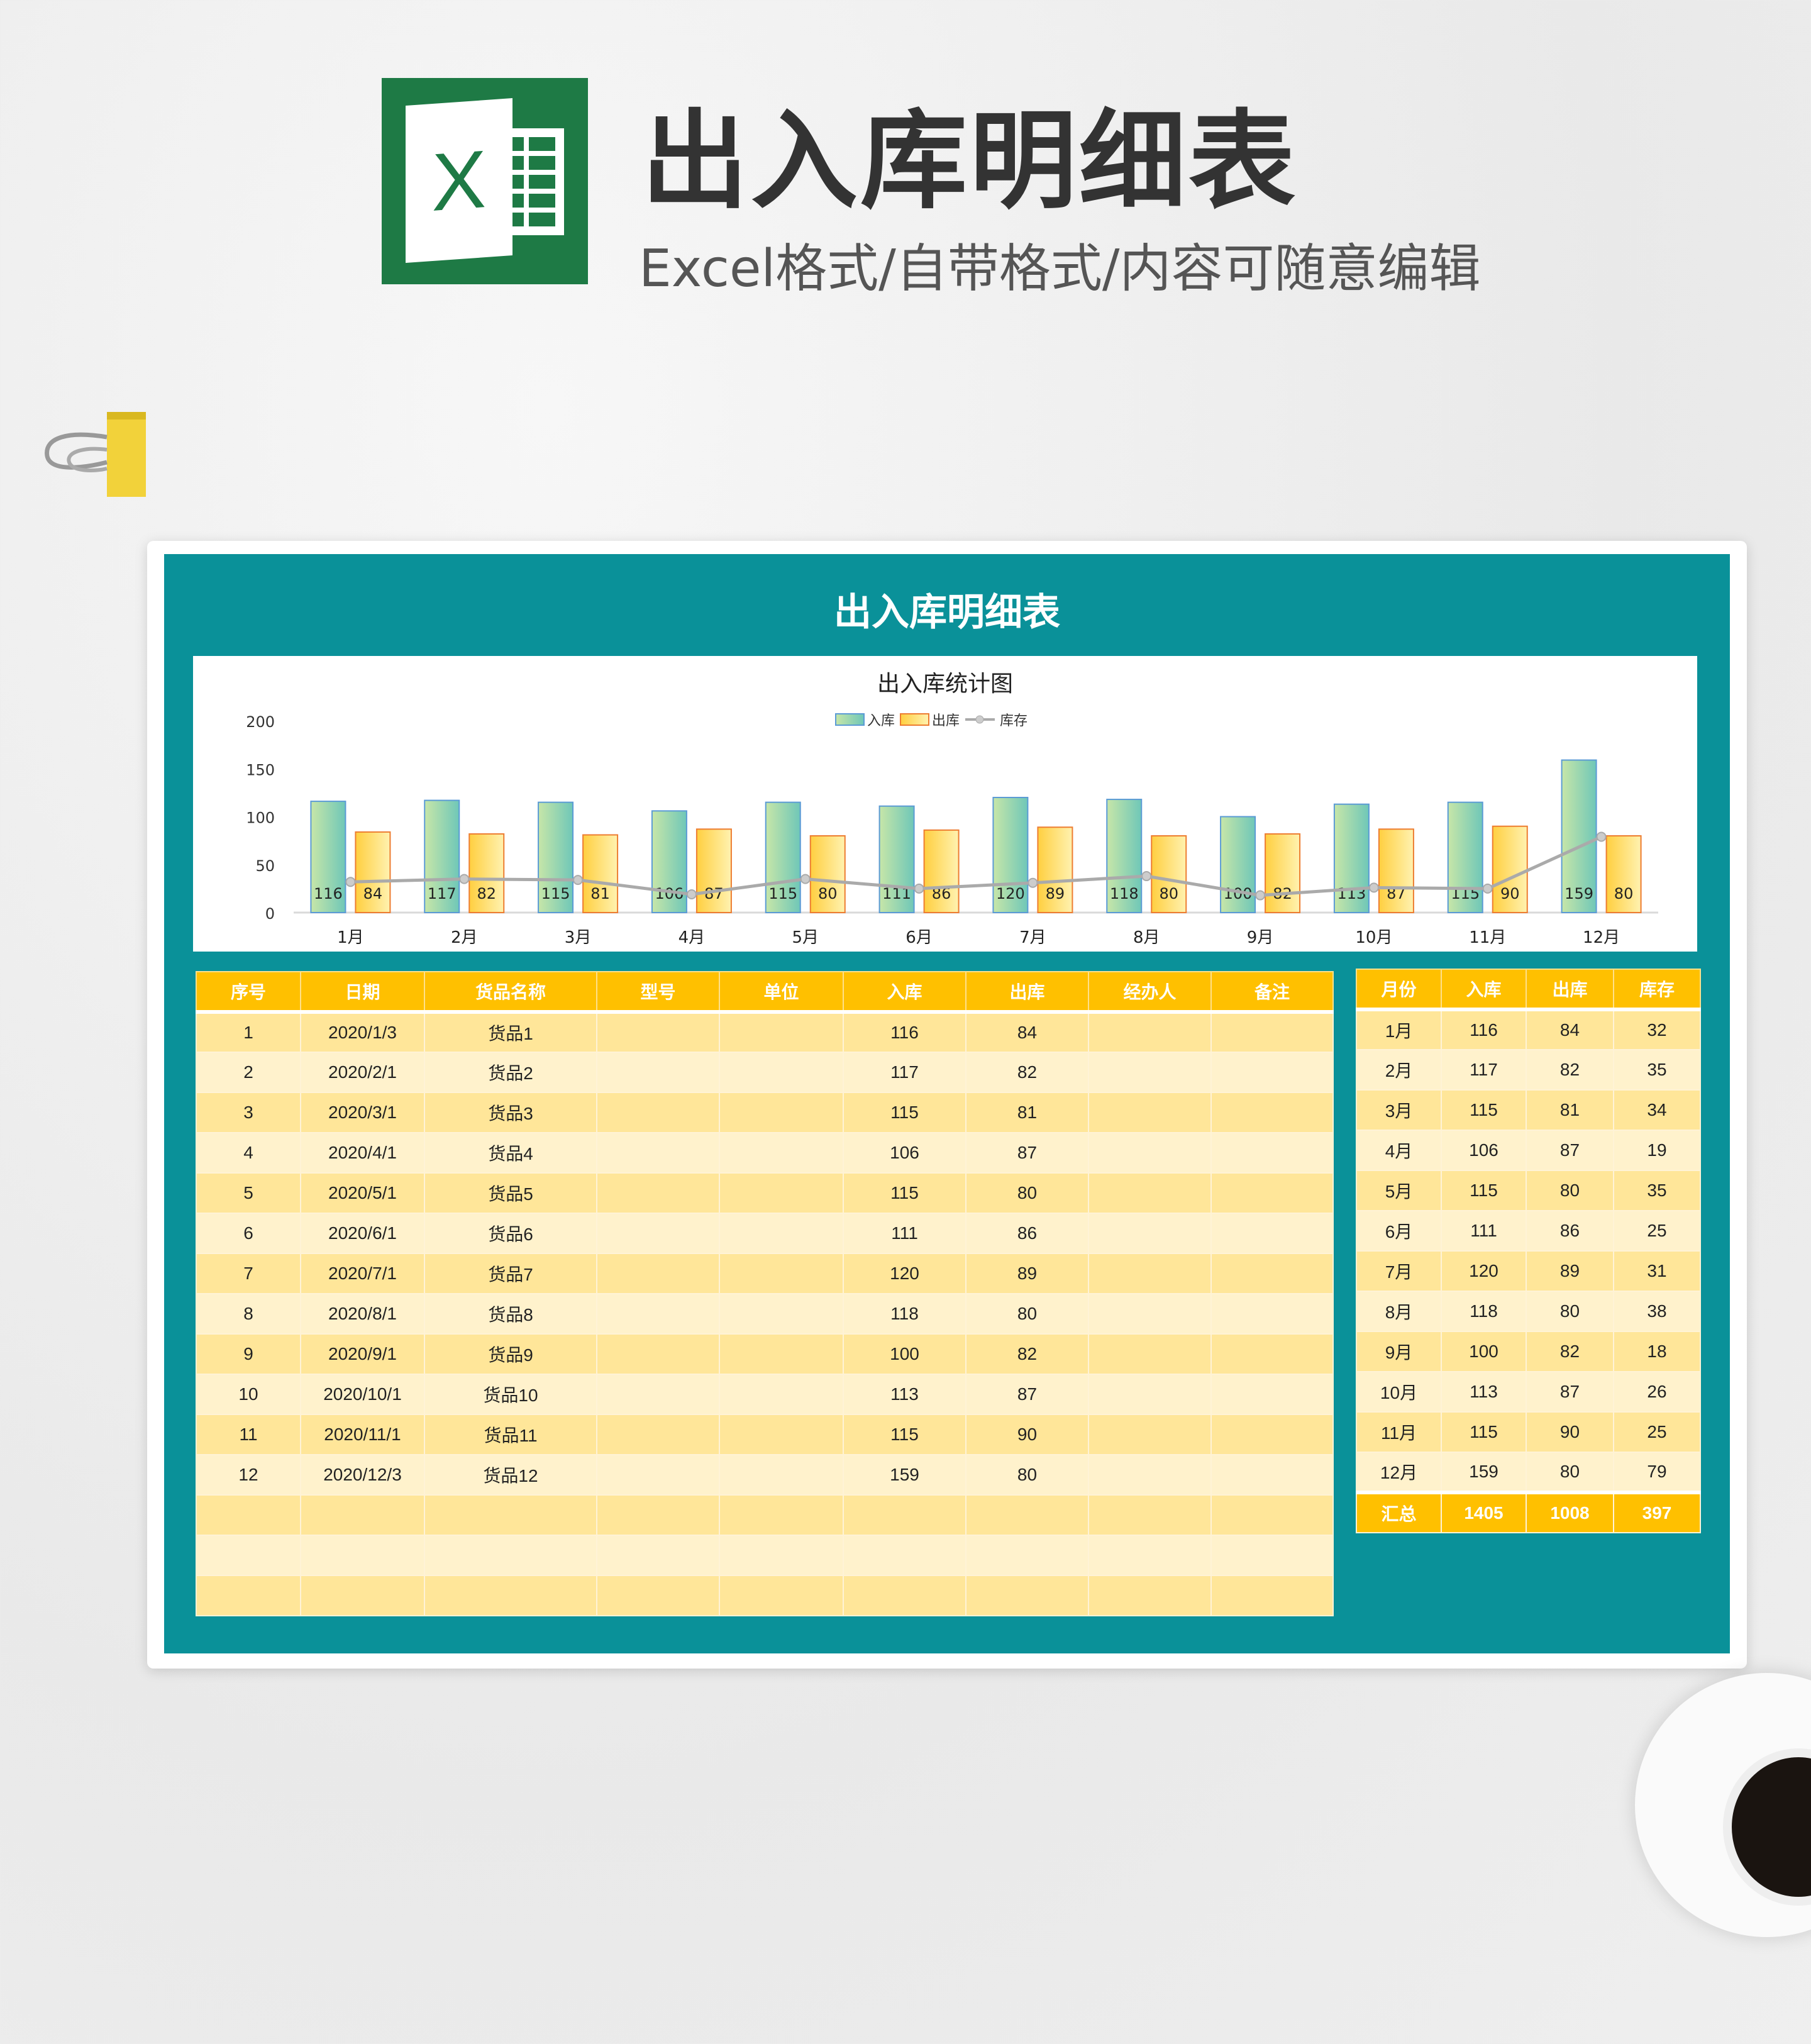 This screenshot has height=2044, width=1811. I want to click on table-cell: 9月, so click(1399, 1351).